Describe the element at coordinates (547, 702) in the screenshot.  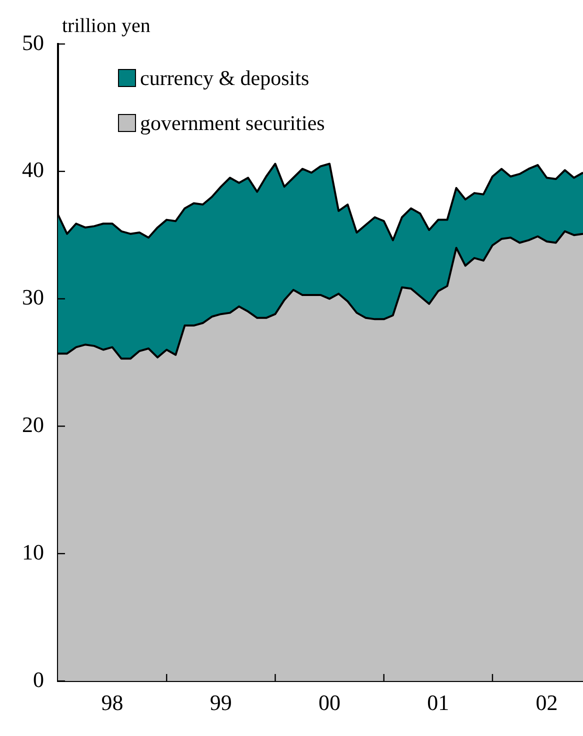
I see `x-tick-label: 02` at that location.